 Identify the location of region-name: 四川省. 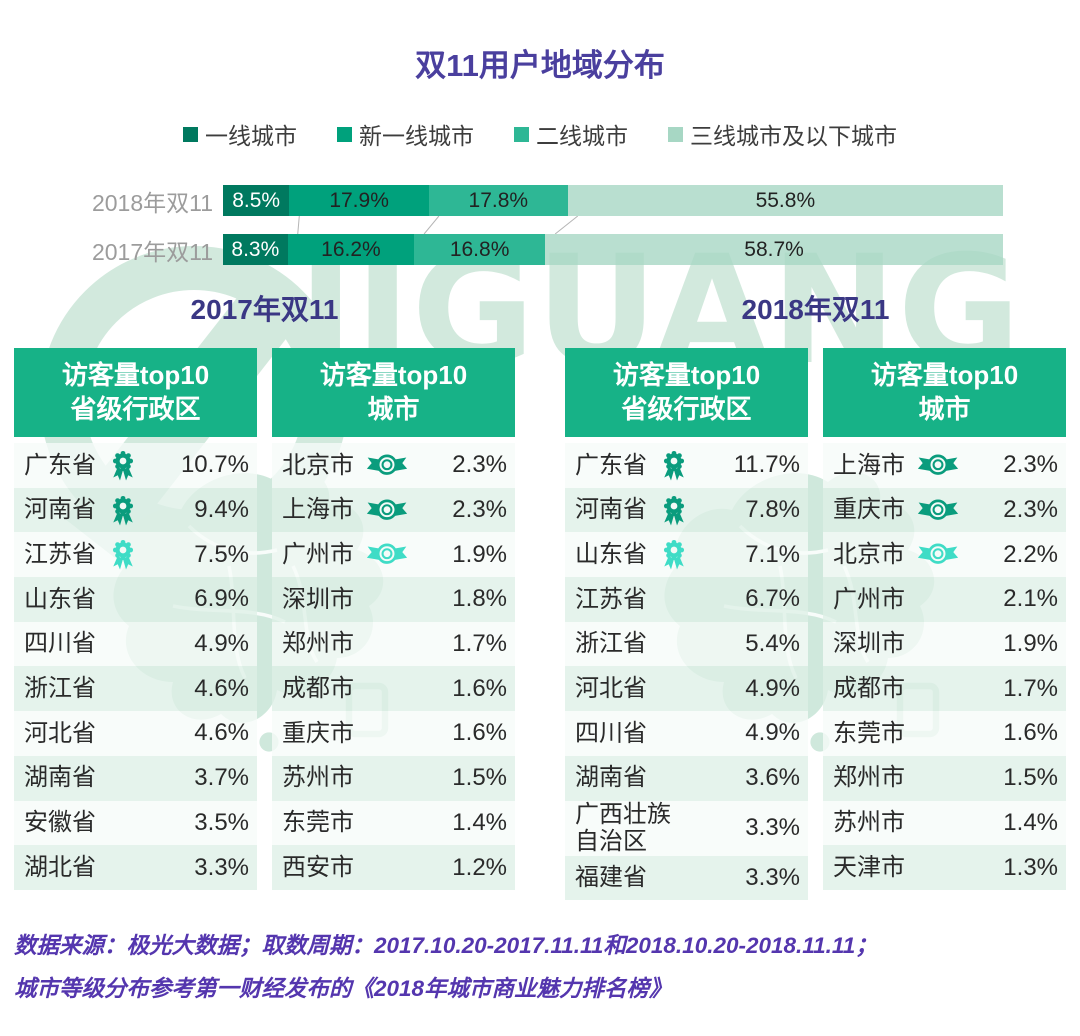
(60, 644).